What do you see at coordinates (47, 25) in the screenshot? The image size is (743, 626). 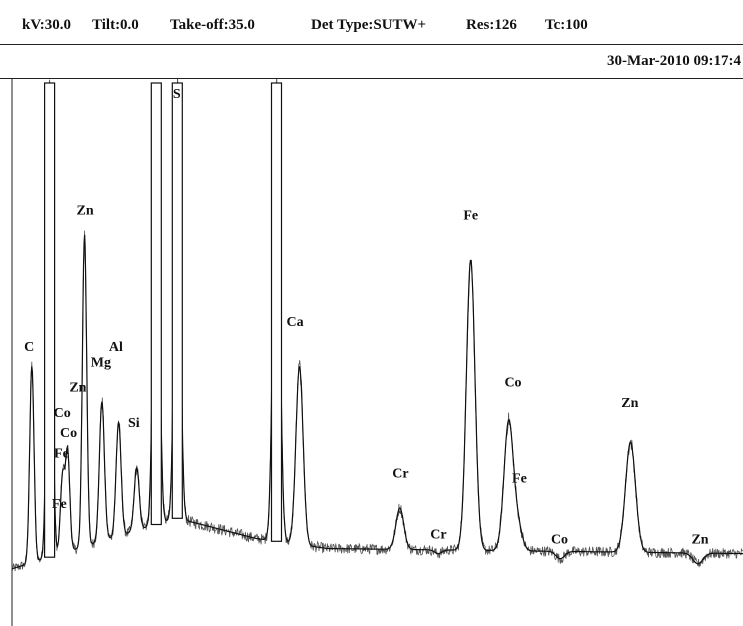 I see `kv-value: kV:30.0` at bounding box center [47, 25].